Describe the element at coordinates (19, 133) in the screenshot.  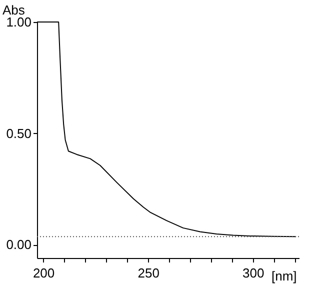
I see `y-tick-label: 0.50` at that location.